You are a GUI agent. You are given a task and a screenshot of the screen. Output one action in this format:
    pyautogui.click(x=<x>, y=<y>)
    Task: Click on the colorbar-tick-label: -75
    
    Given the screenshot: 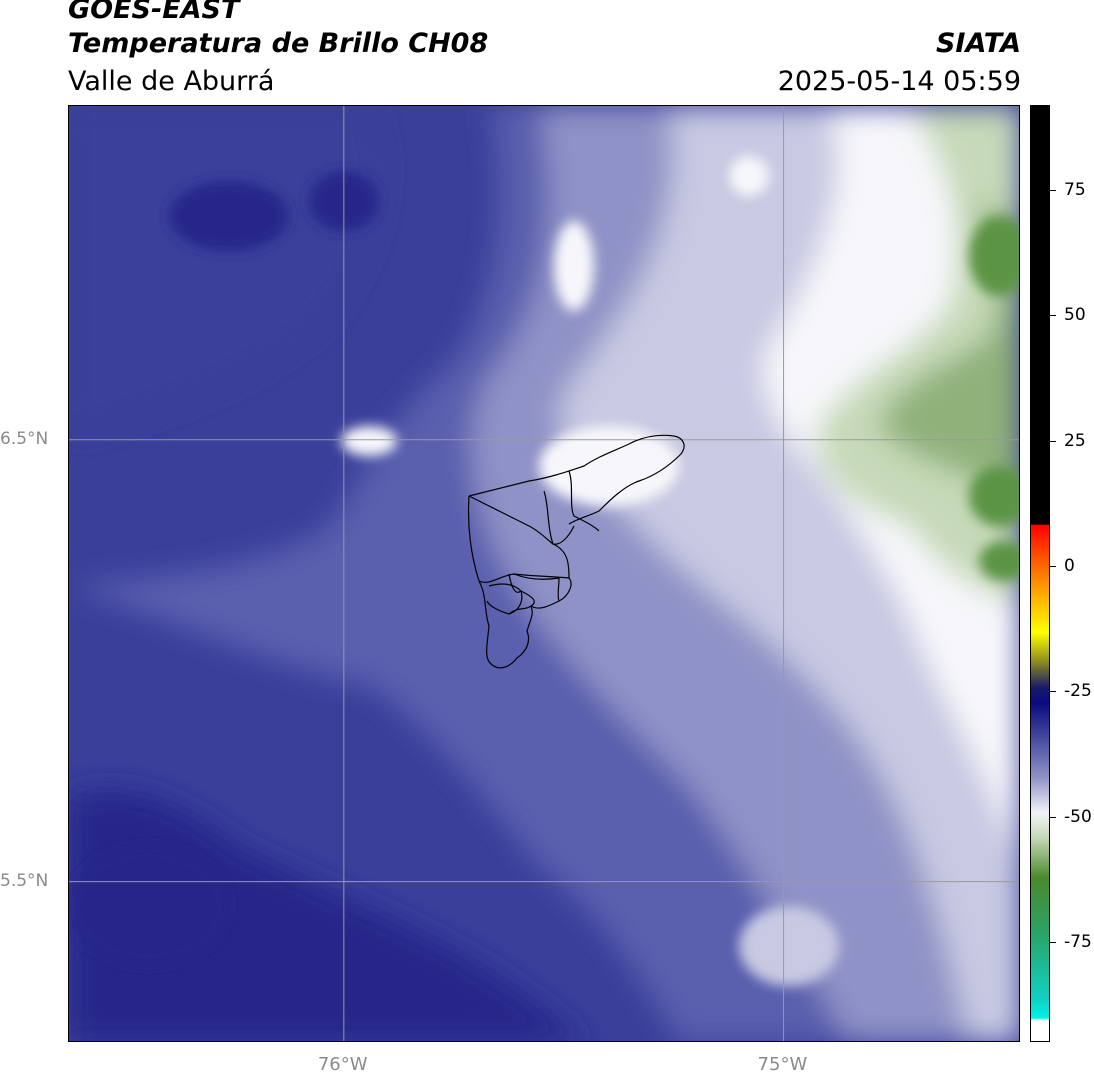 What is the action you would take?
    pyautogui.click(x=1078, y=941)
    